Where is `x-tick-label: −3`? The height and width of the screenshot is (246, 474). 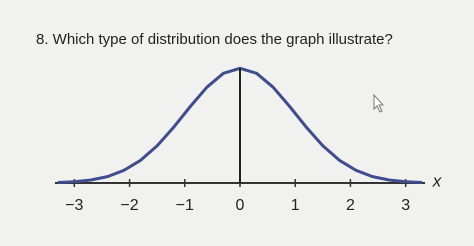
x-tick-label: −3 is located at coordinates (74, 205).